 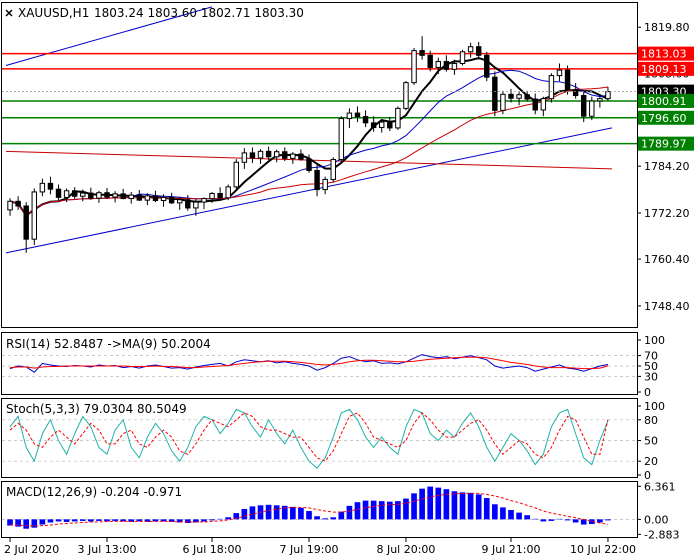 I want to click on axis-tick-label: 70, so click(x=651, y=356).